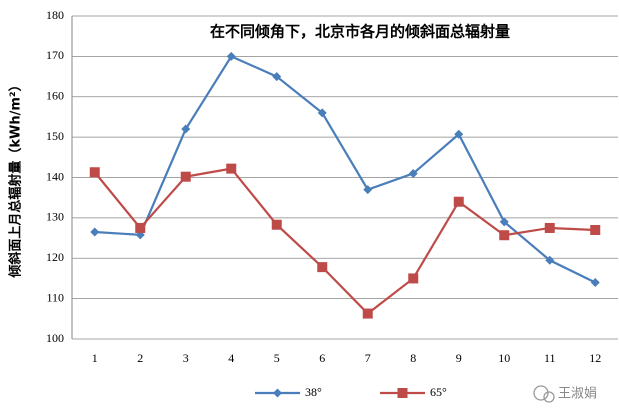 The height and width of the screenshot is (408, 619). I want to click on y-tick-label: 140, so click(55, 176).